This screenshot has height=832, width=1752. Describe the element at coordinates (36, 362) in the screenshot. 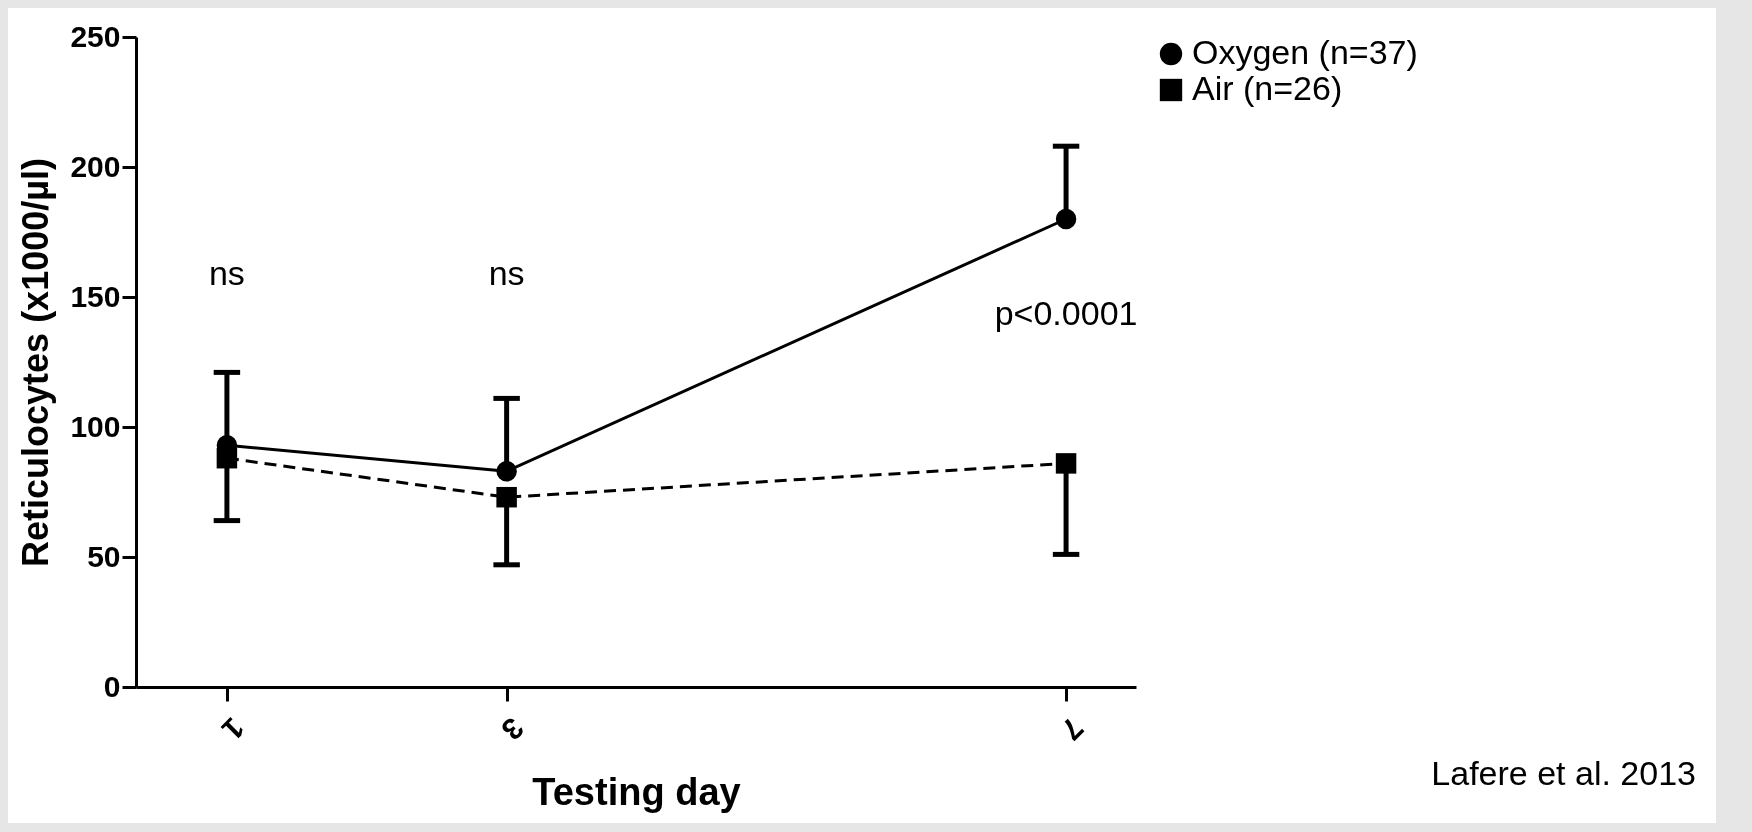

I see `y-axis-title: Reticulocytes (x1000/µl)` at that location.